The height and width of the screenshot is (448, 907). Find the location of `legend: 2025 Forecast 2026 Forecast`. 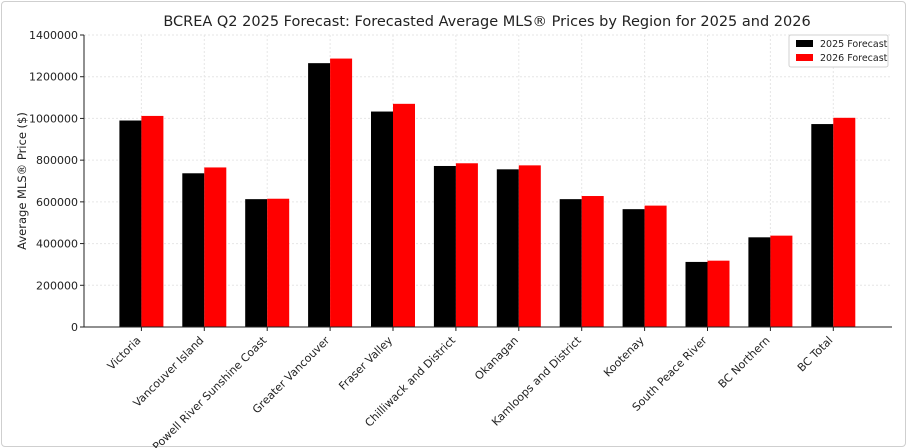

legend: 2025 Forecast 2026 Forecast is located at coordinates (838, 51).